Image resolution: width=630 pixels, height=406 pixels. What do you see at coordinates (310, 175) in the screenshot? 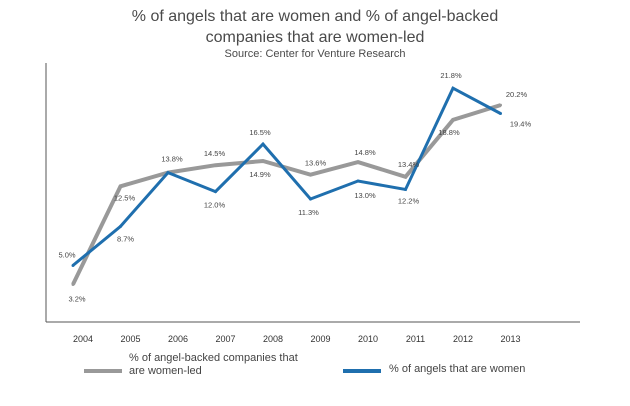
I see `point-companies-2009` at bounding box center [310, 175].